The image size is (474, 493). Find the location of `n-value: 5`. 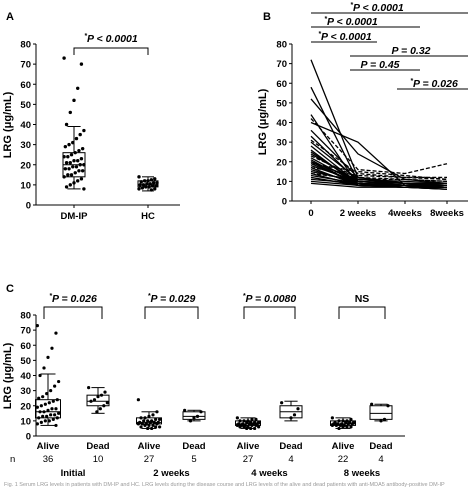

n-value: 5 is located at coordinates (193, 459).